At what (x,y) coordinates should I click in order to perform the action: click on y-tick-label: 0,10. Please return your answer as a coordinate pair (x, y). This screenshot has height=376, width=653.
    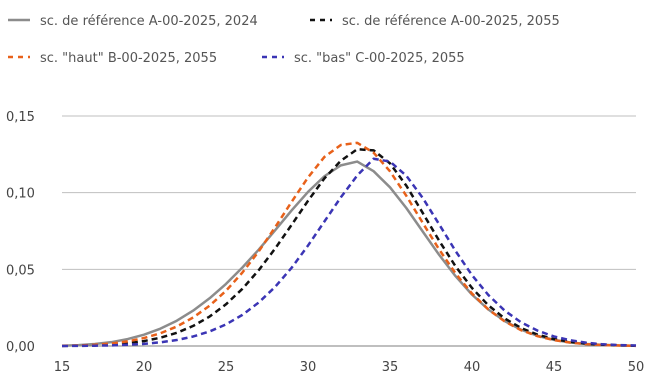
    Looking at the image, I should click on (20, 194).